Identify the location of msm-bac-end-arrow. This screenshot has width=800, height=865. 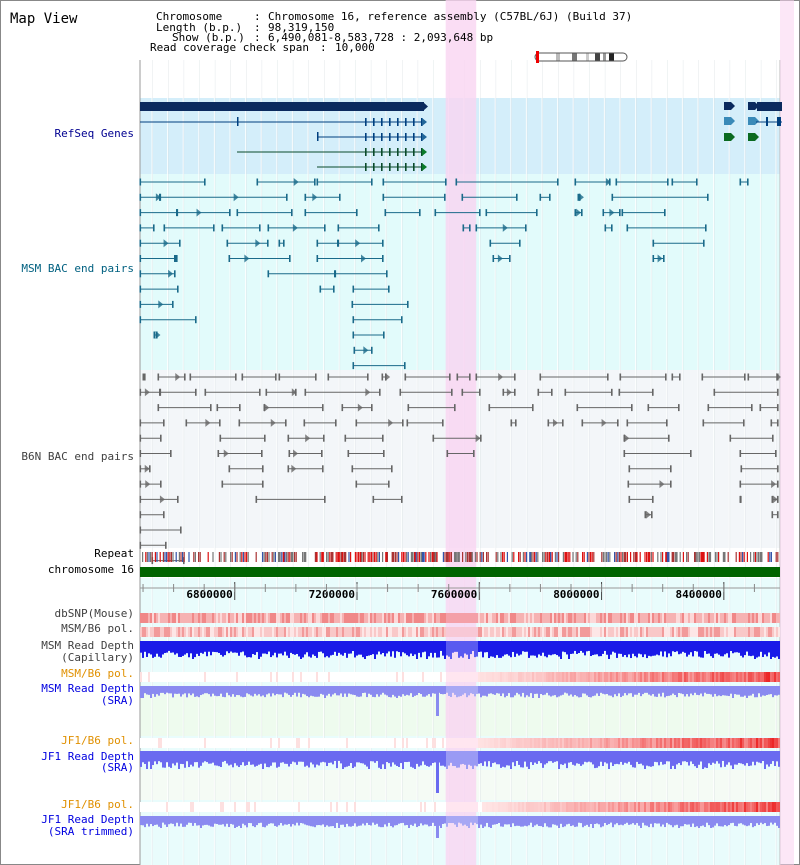
(258, 243).